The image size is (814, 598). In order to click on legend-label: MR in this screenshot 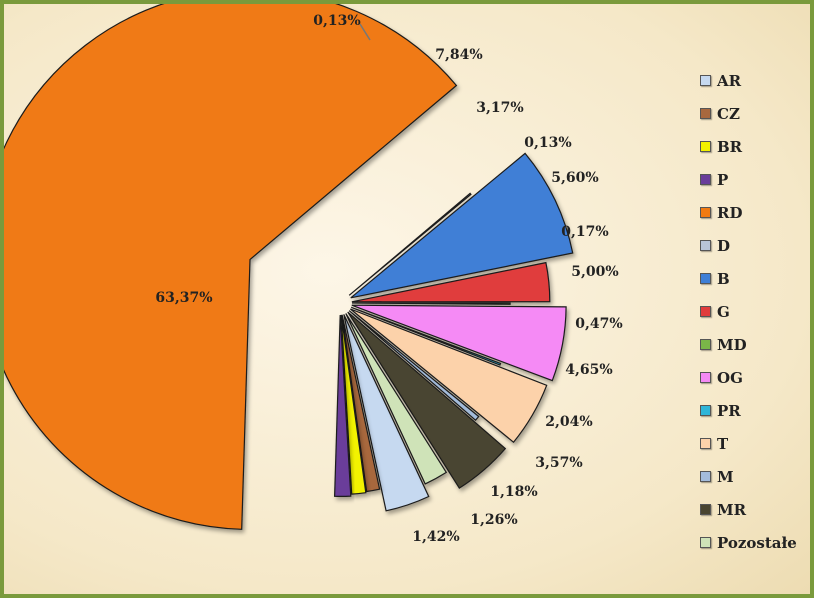, I will do `click(732, 509)`.